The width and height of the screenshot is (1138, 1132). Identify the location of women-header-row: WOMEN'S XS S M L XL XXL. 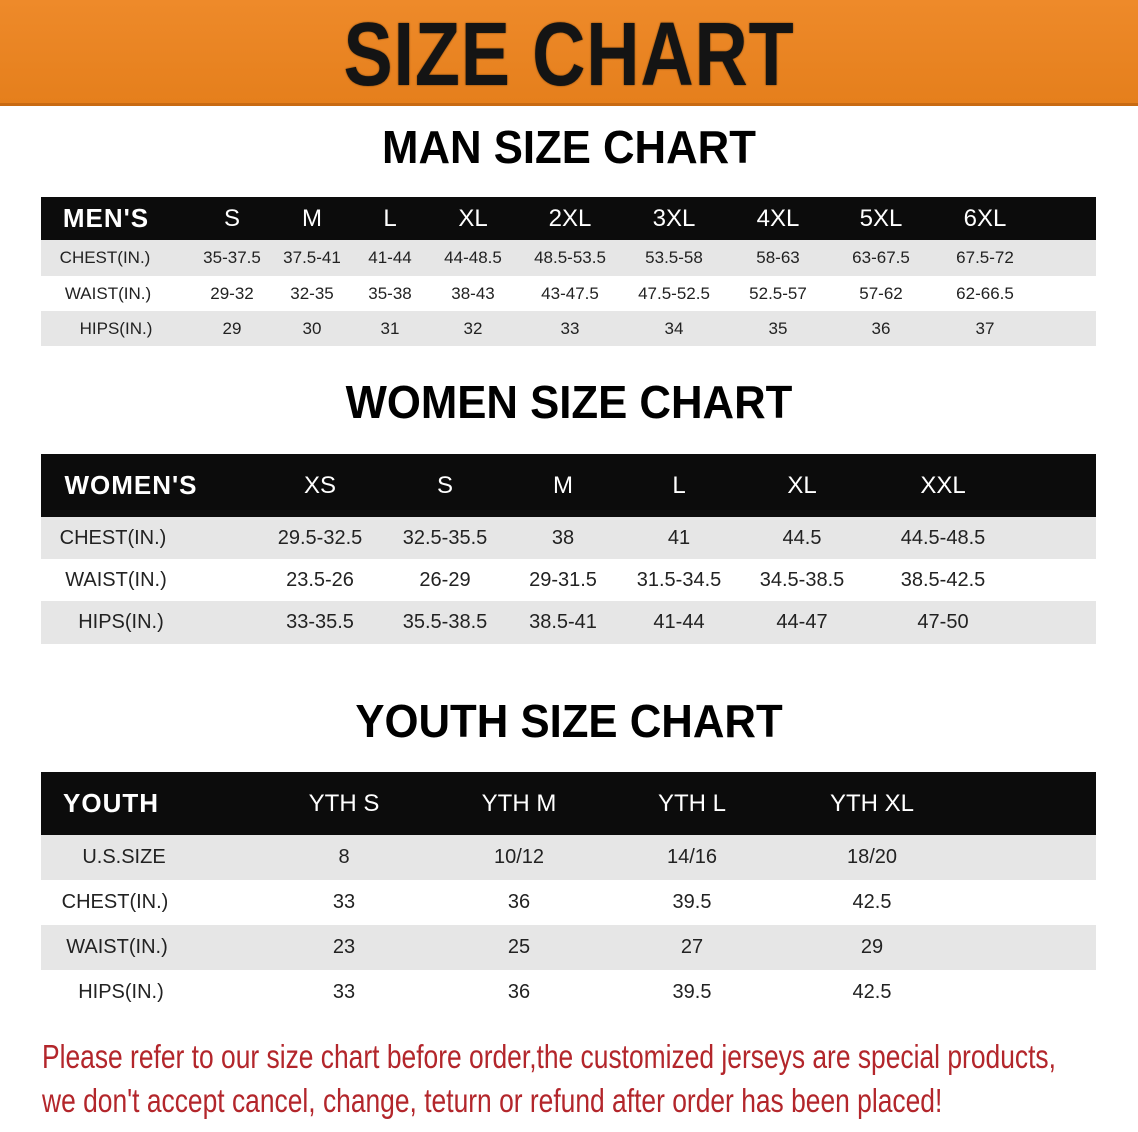
(568, 485).